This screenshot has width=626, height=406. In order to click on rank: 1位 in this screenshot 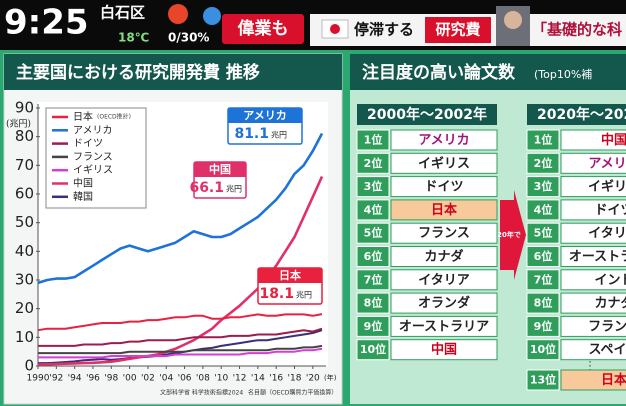, I will do `click(543, 140)`.